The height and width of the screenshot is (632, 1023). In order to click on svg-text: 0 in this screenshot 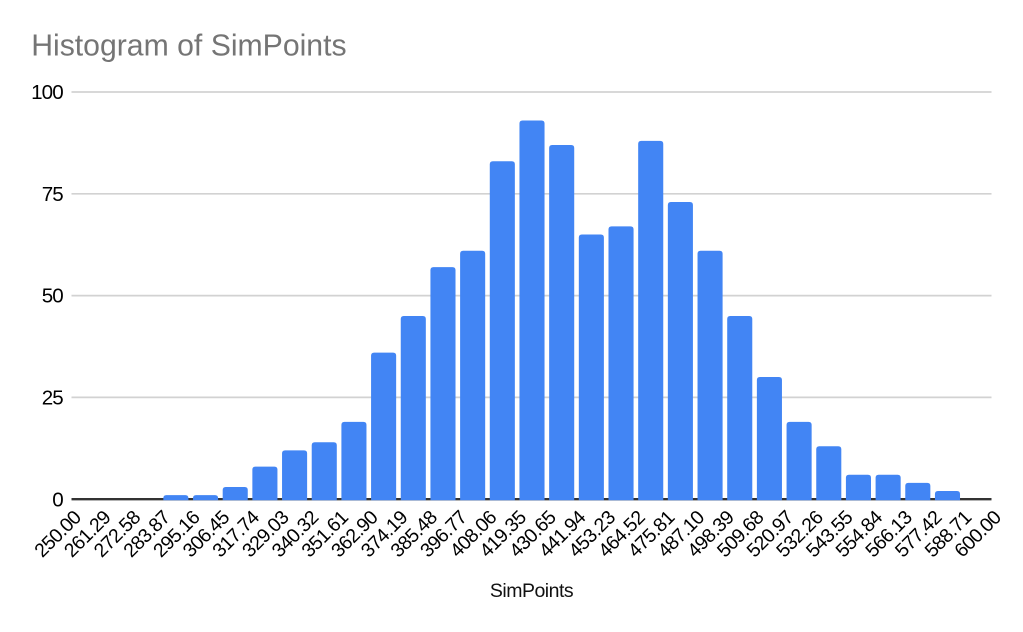, I will do `click(57, 499)`.